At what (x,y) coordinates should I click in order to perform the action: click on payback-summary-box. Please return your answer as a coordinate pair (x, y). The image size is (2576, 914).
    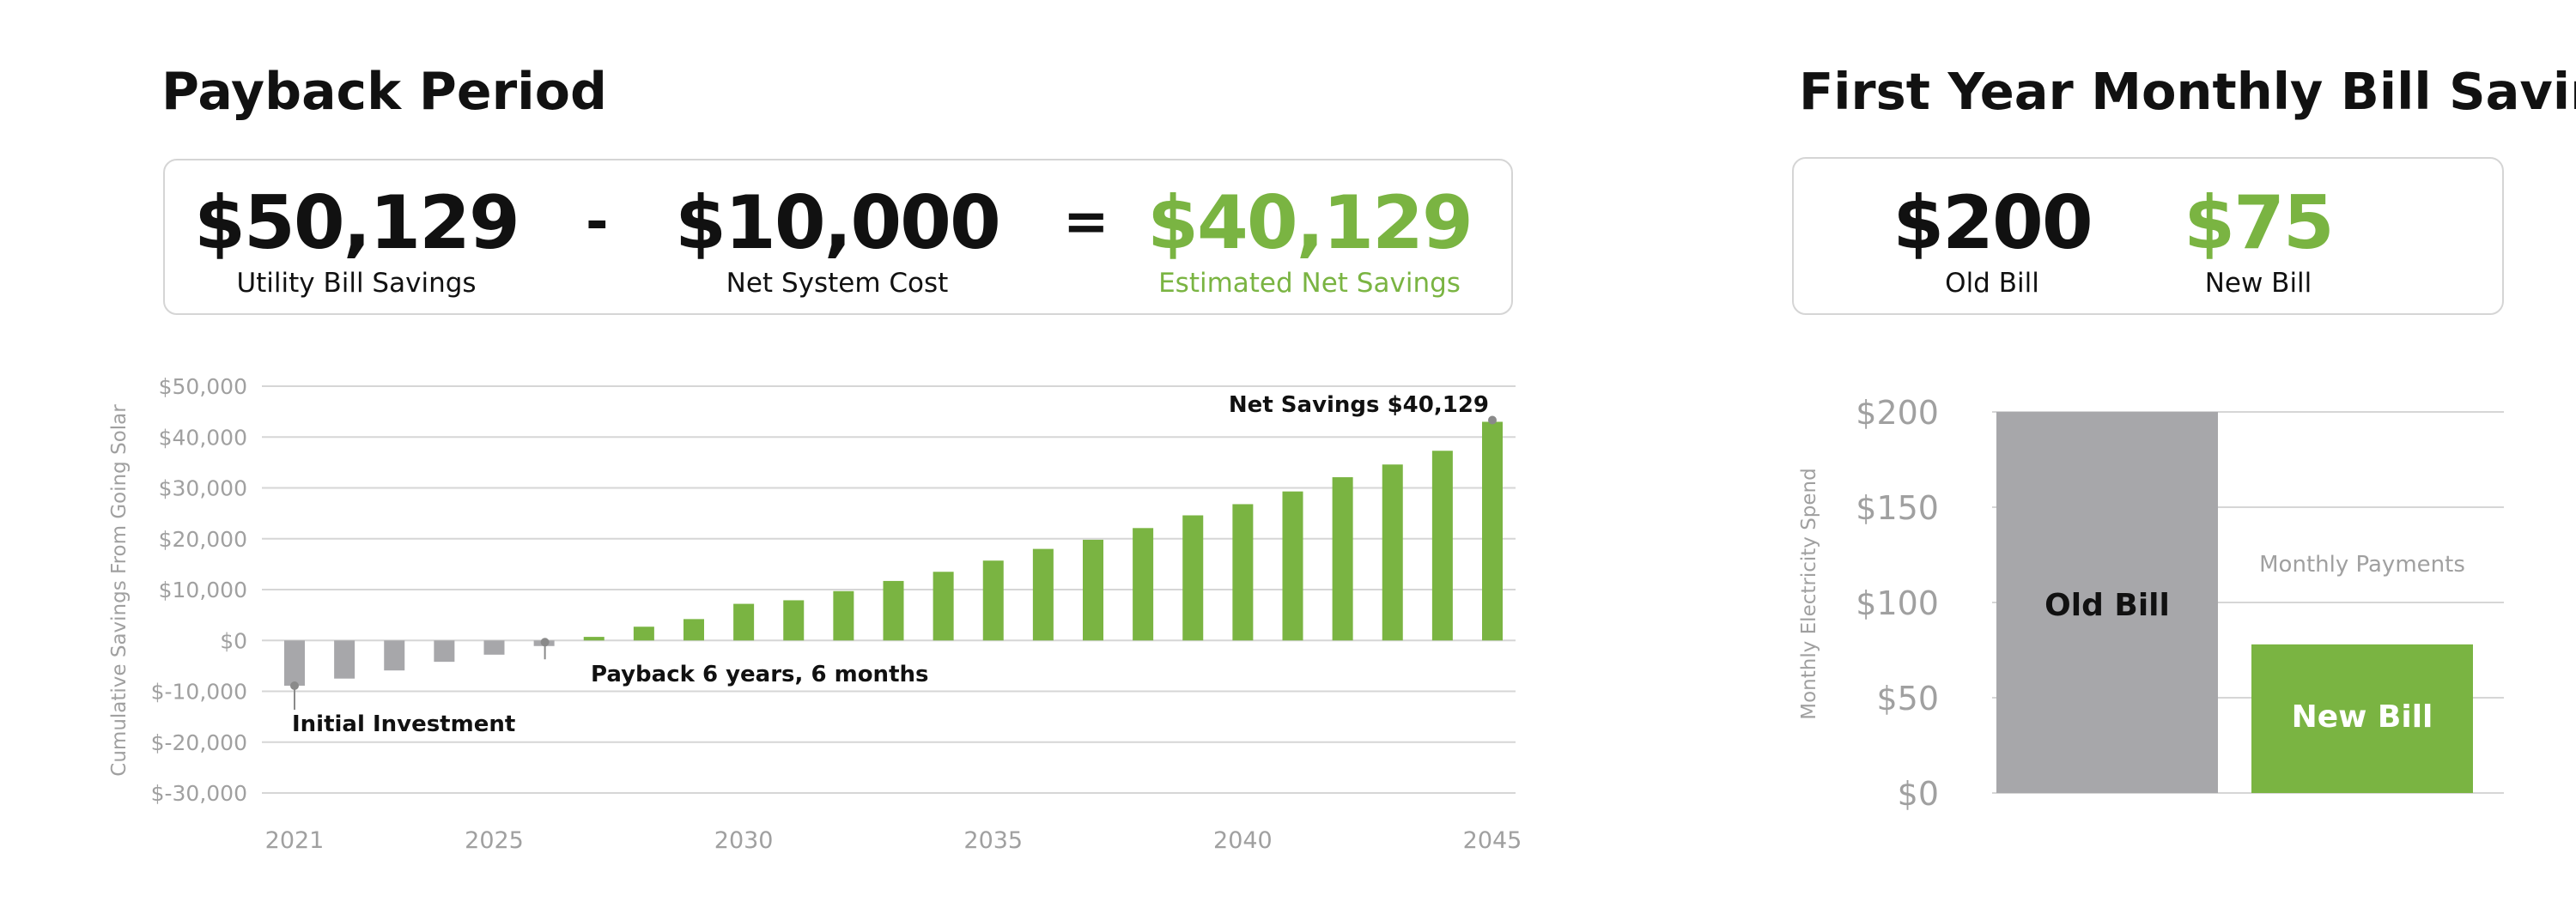
    Looking at the image, I should click on (838, 237).